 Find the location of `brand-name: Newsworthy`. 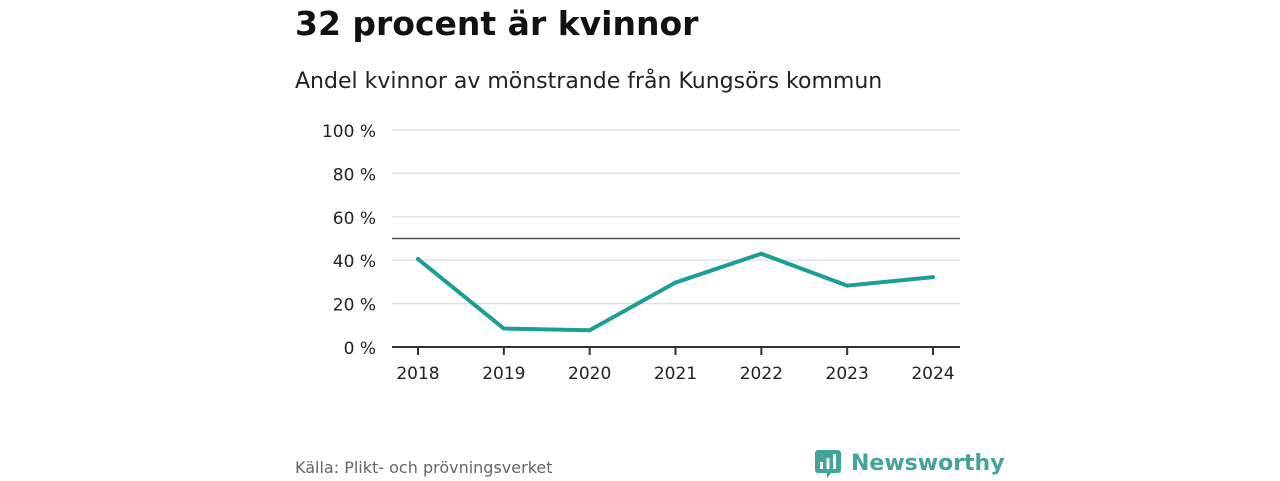

brand-name: Newsworthy is located at coordinates (928, 463).